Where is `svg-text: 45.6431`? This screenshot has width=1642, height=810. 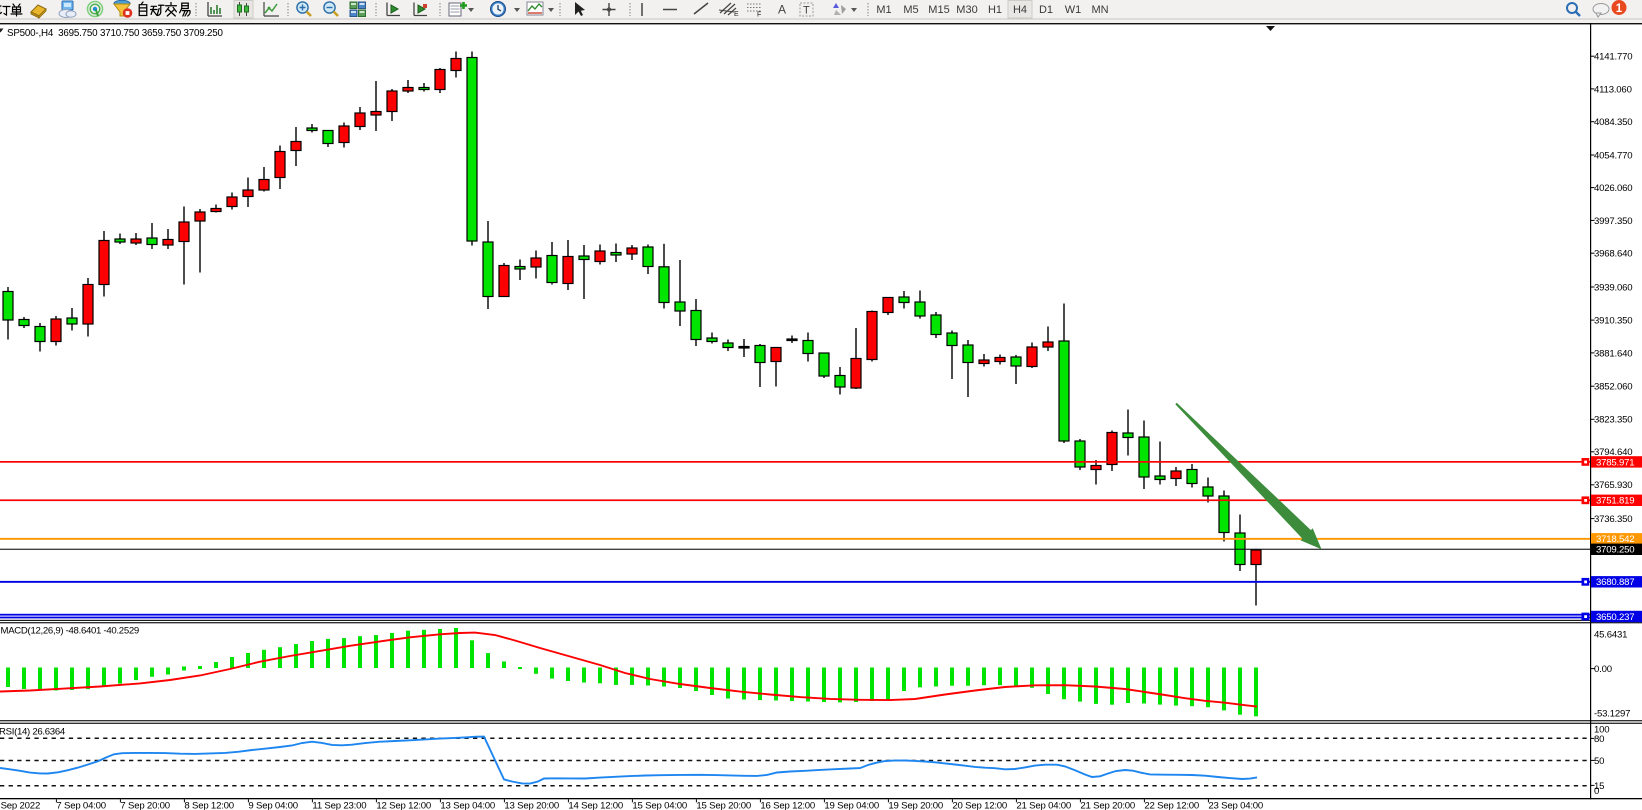 svg-text: 45.6431 is located at coordinates (1610, 635).